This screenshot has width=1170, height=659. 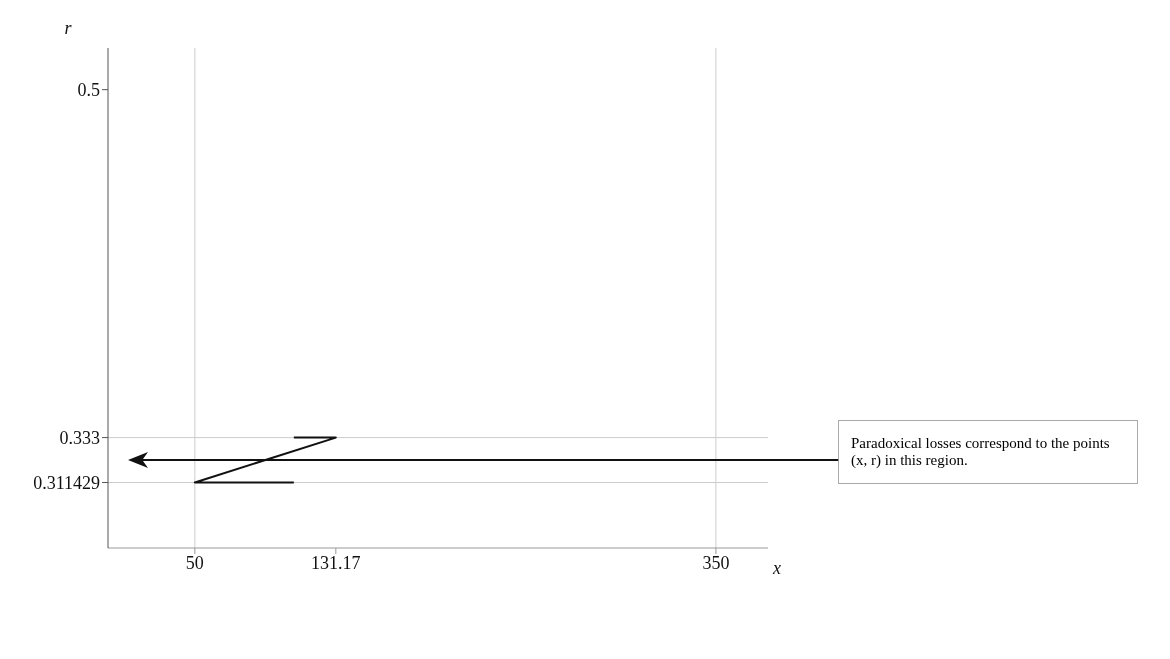 I want to click on y-tick-label: 0.311429, so click(x=66, y=482).